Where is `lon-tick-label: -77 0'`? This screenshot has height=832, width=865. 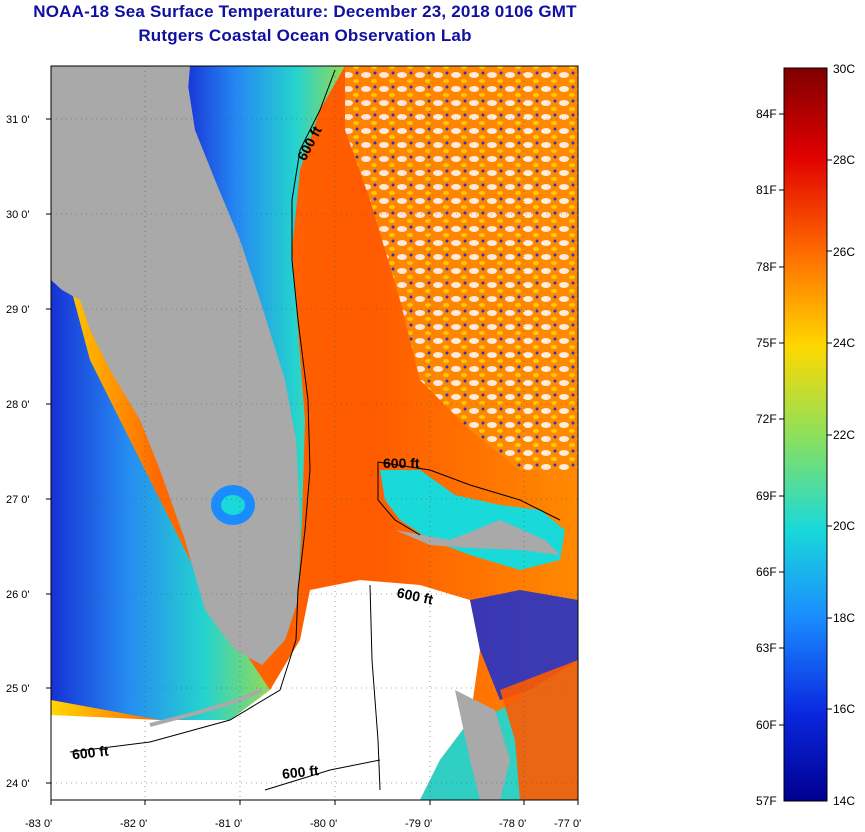 lon-tick-label: -77 0' is located at coordinates (567, 824).